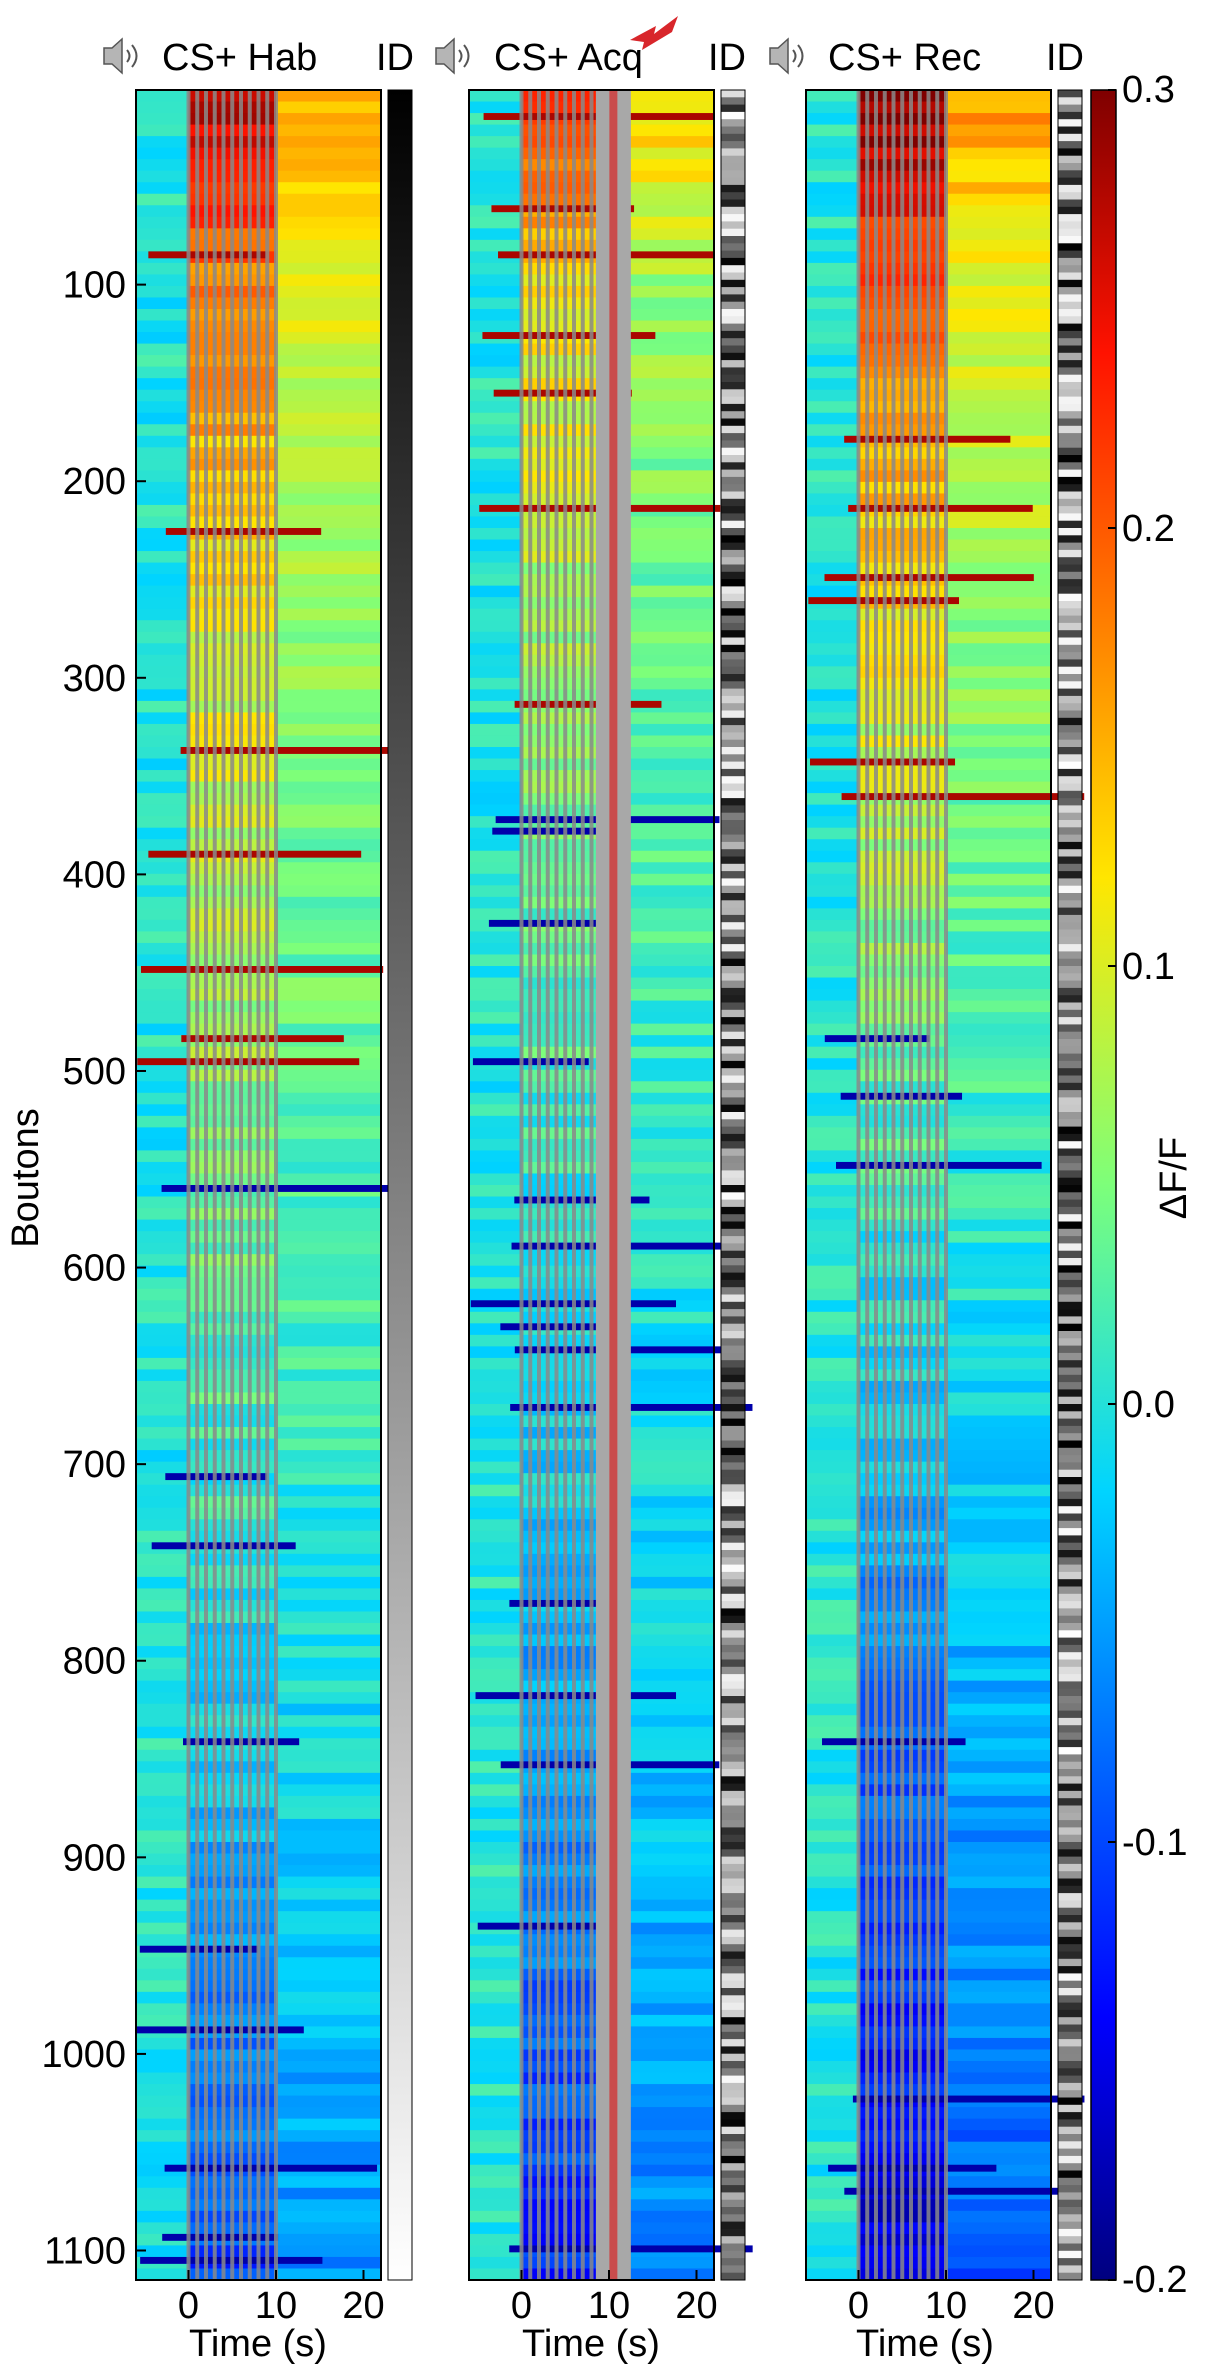 This screenshot has height=2366, width=1211. I want to click on x-tick-label: 0, so click(521, 2306).